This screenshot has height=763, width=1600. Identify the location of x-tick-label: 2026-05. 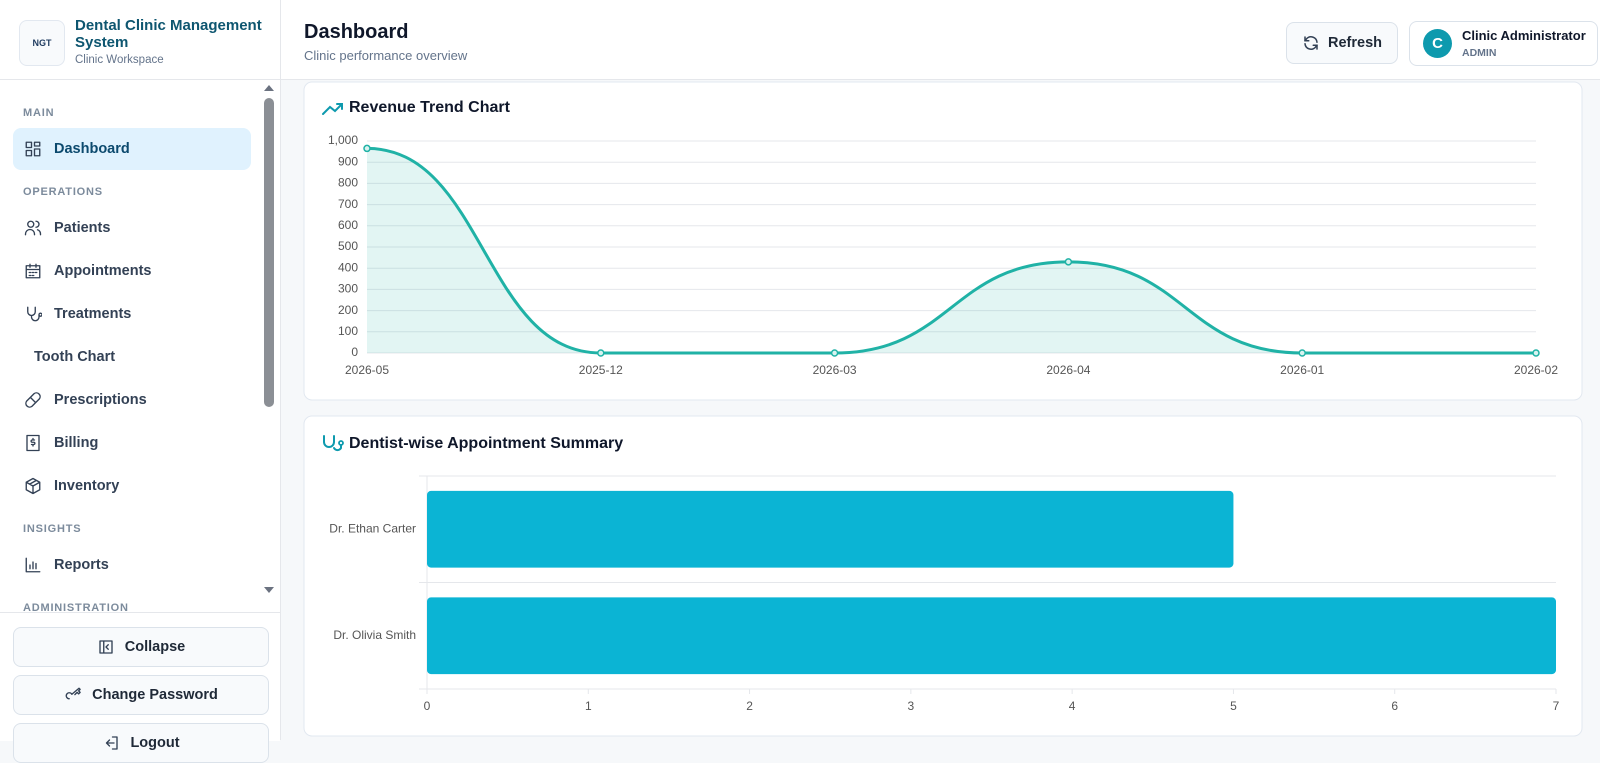
(367, 370).